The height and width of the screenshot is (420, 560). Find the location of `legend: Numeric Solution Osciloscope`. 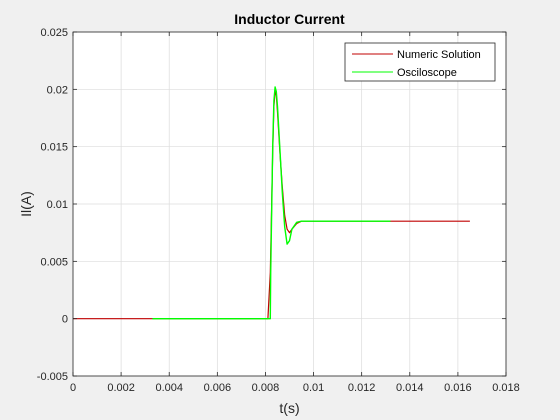

legend: Numeric Solution Osciloscope is located at coordinates (420, 62).